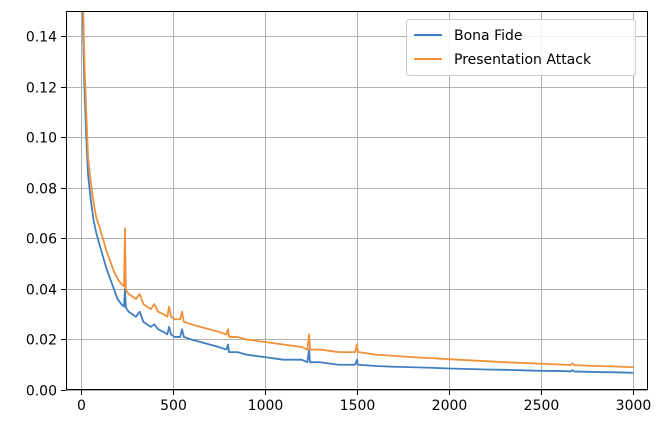  I want to click on y-tick-label: 0.12, so click(41, 89).